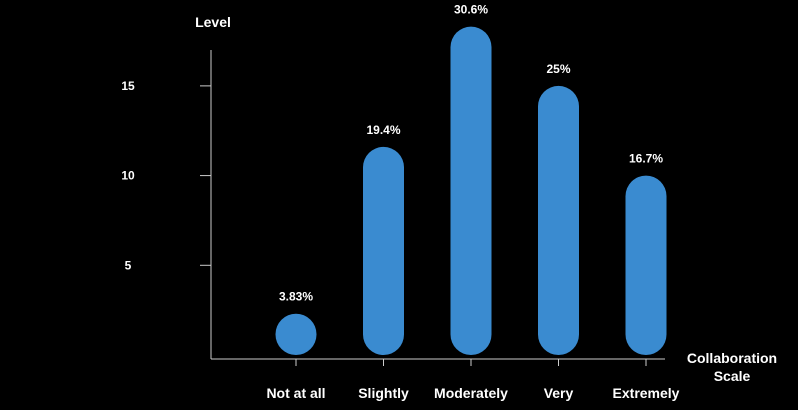 The height and width of the screenshot is (410, 798). Describe the element at coordinates (128, 86) in the screenshot. I see `y-tick-label: 15` at that location.